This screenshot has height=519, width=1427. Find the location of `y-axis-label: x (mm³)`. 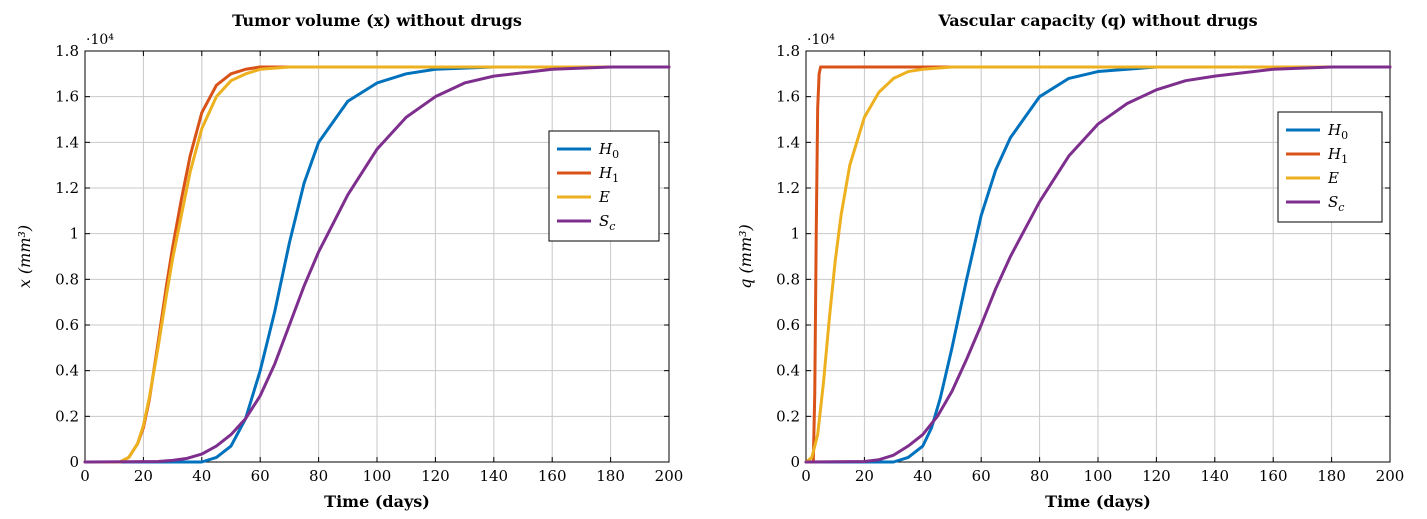

y-axis-label: x (mm³) is located at coordinates (24, 256).